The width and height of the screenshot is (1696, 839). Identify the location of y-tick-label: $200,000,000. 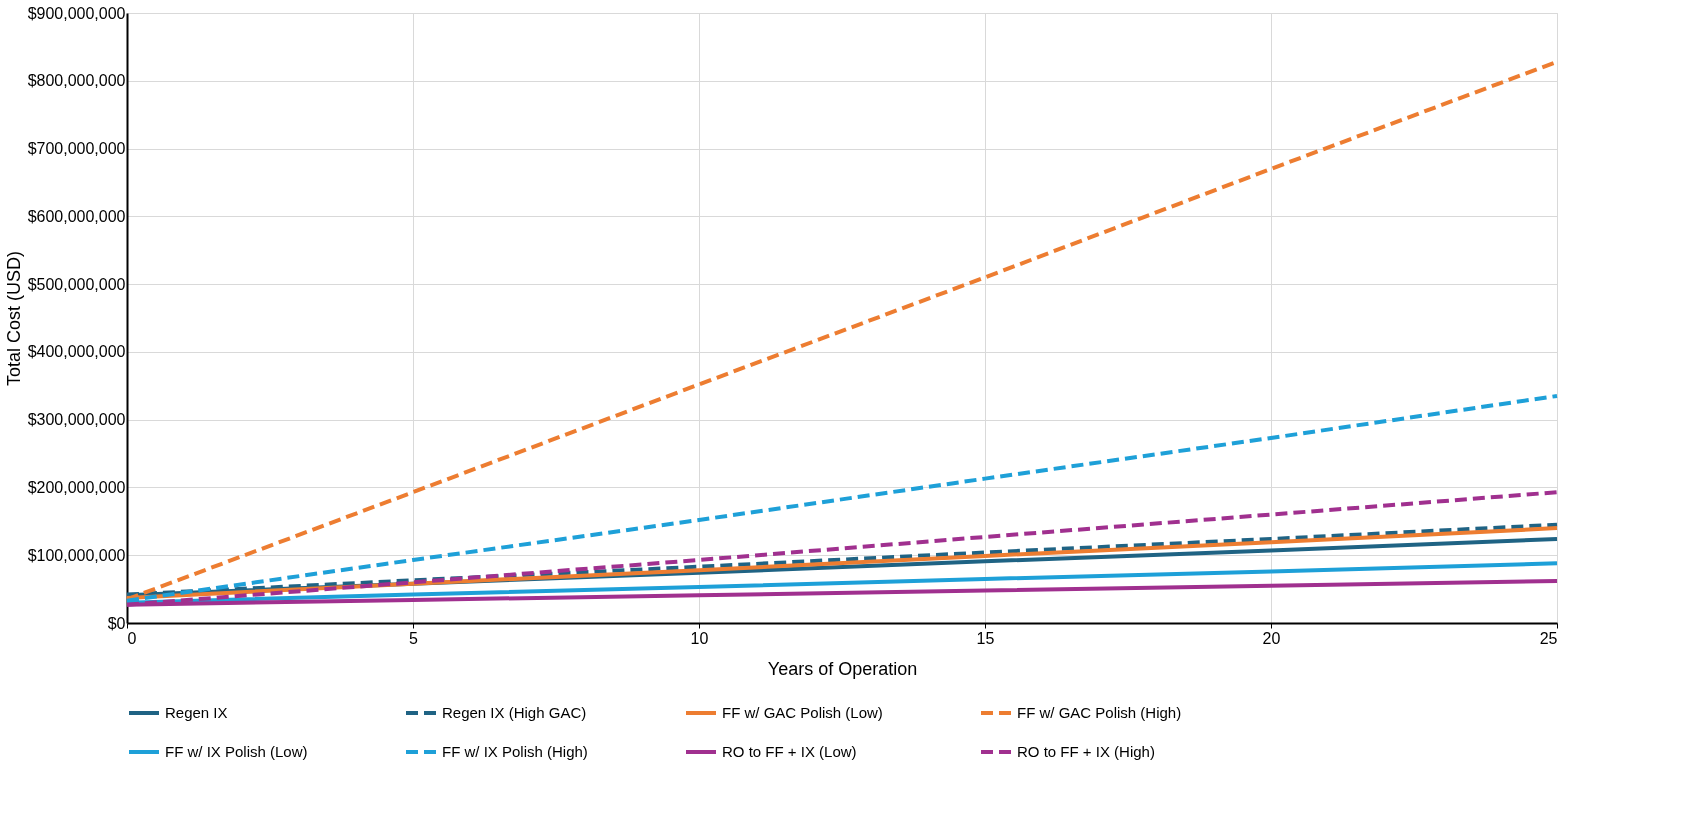
(76, 487).